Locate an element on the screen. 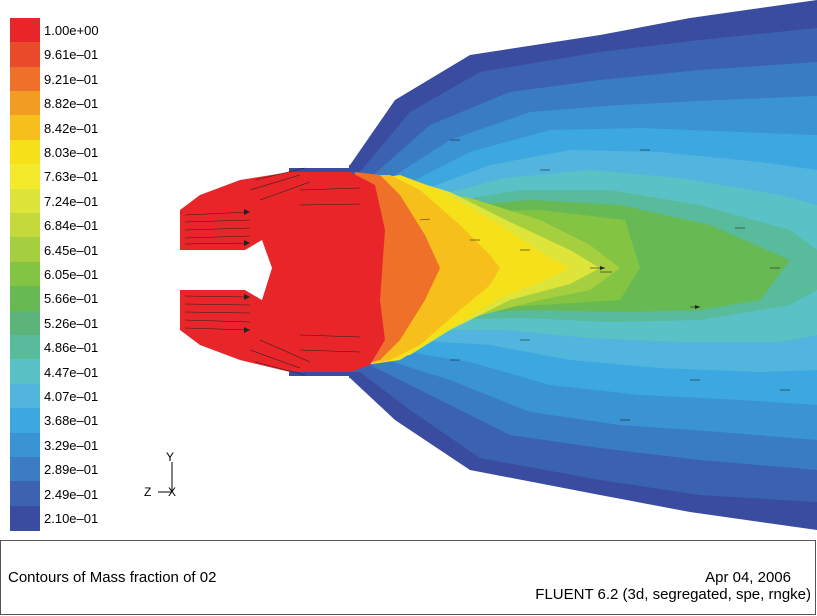 This screenshot has width=817, height=616. caption-software: FLUENT 6.2 (3d, segregated, spe, rngke) is located at coordinates (673, 594).